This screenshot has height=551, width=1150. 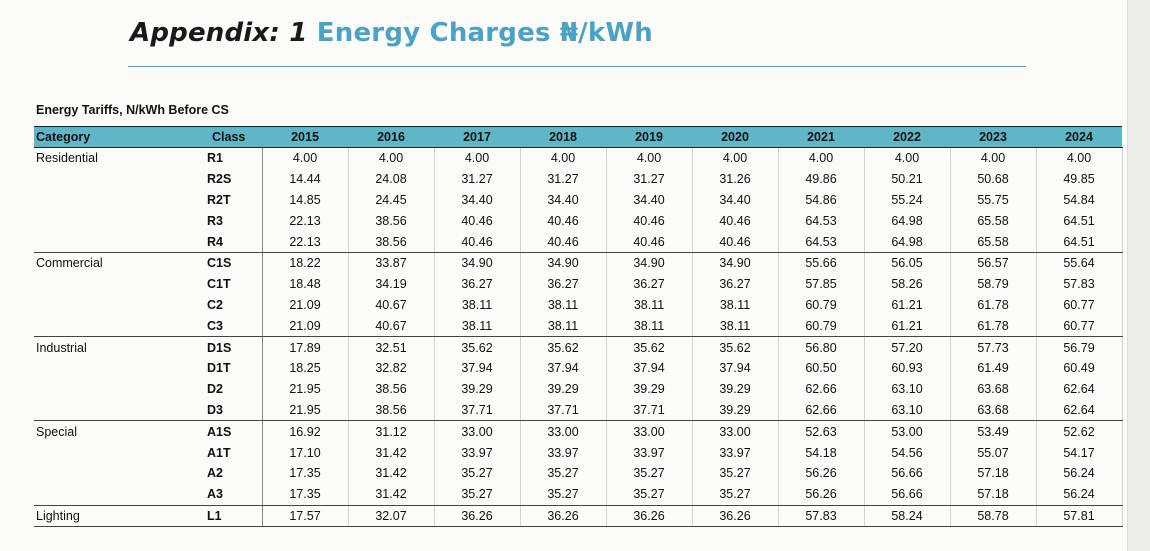 What do you see at coordinates (907, 221) in the screenshot?
I see `tariff-value-cell: 64.98` at bounding box center [907, 221].